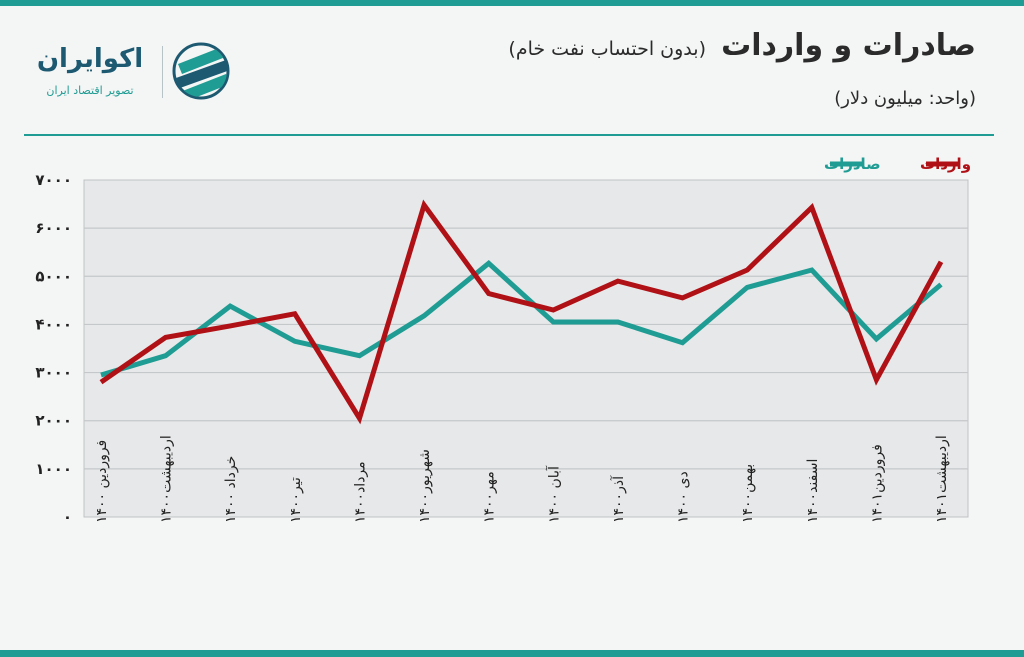  Describe the element at coordinates (67, 517) in the screenshot. I see `y-tick-label: ۰` at that location.